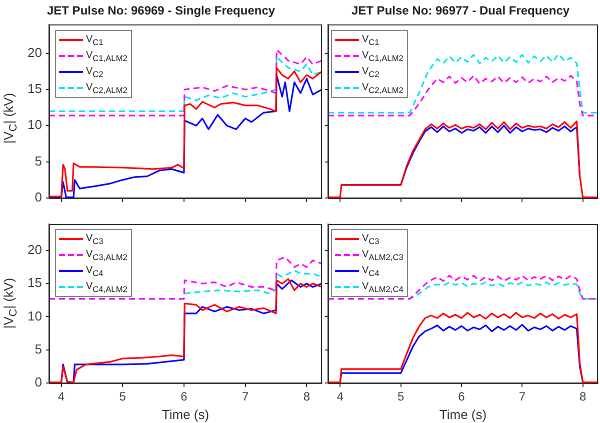 Image resolution: width=600 pixels, height=423 pixels. I want to click on chart-title: JET Pulse No: 96977 - Dual Frequency, so click(460, 11).